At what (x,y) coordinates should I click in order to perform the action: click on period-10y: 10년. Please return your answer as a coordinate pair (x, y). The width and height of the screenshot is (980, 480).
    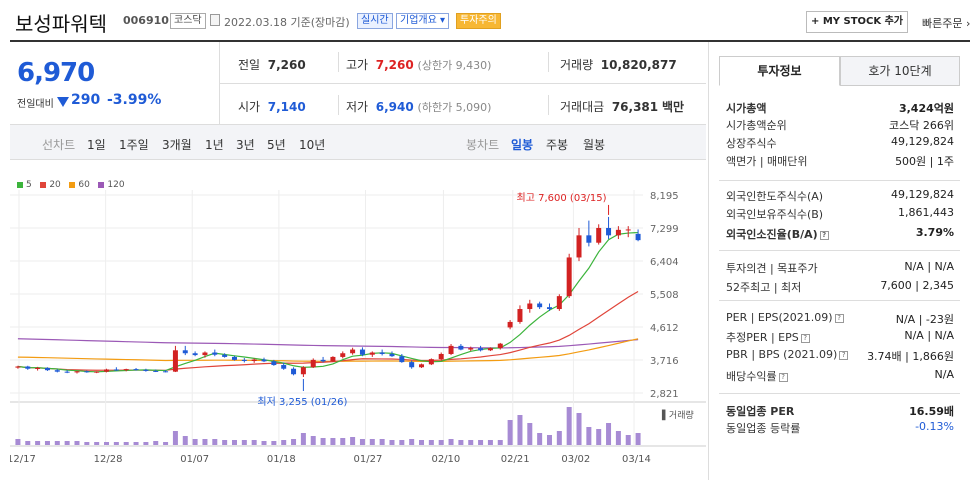
    Looking at the image, I should click on (312, 145).